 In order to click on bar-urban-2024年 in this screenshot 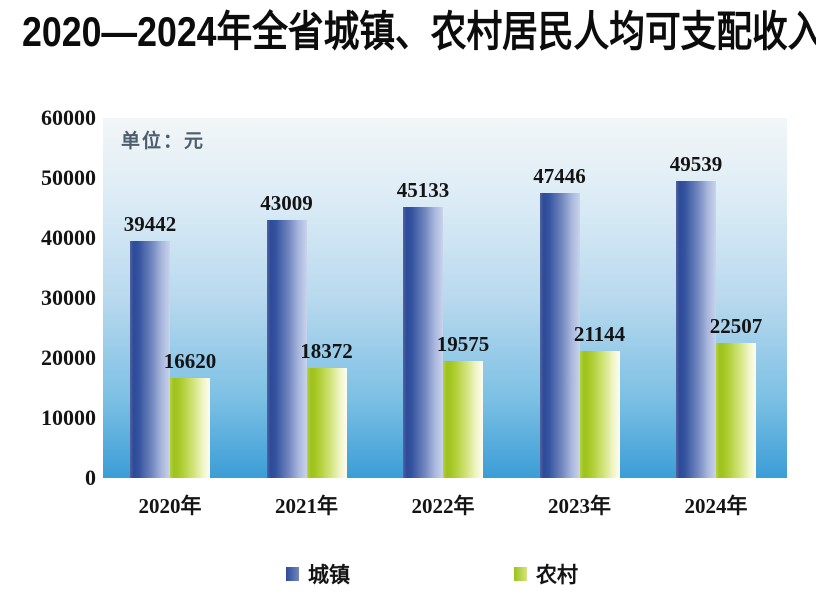, I will do `click(696, 329)`.